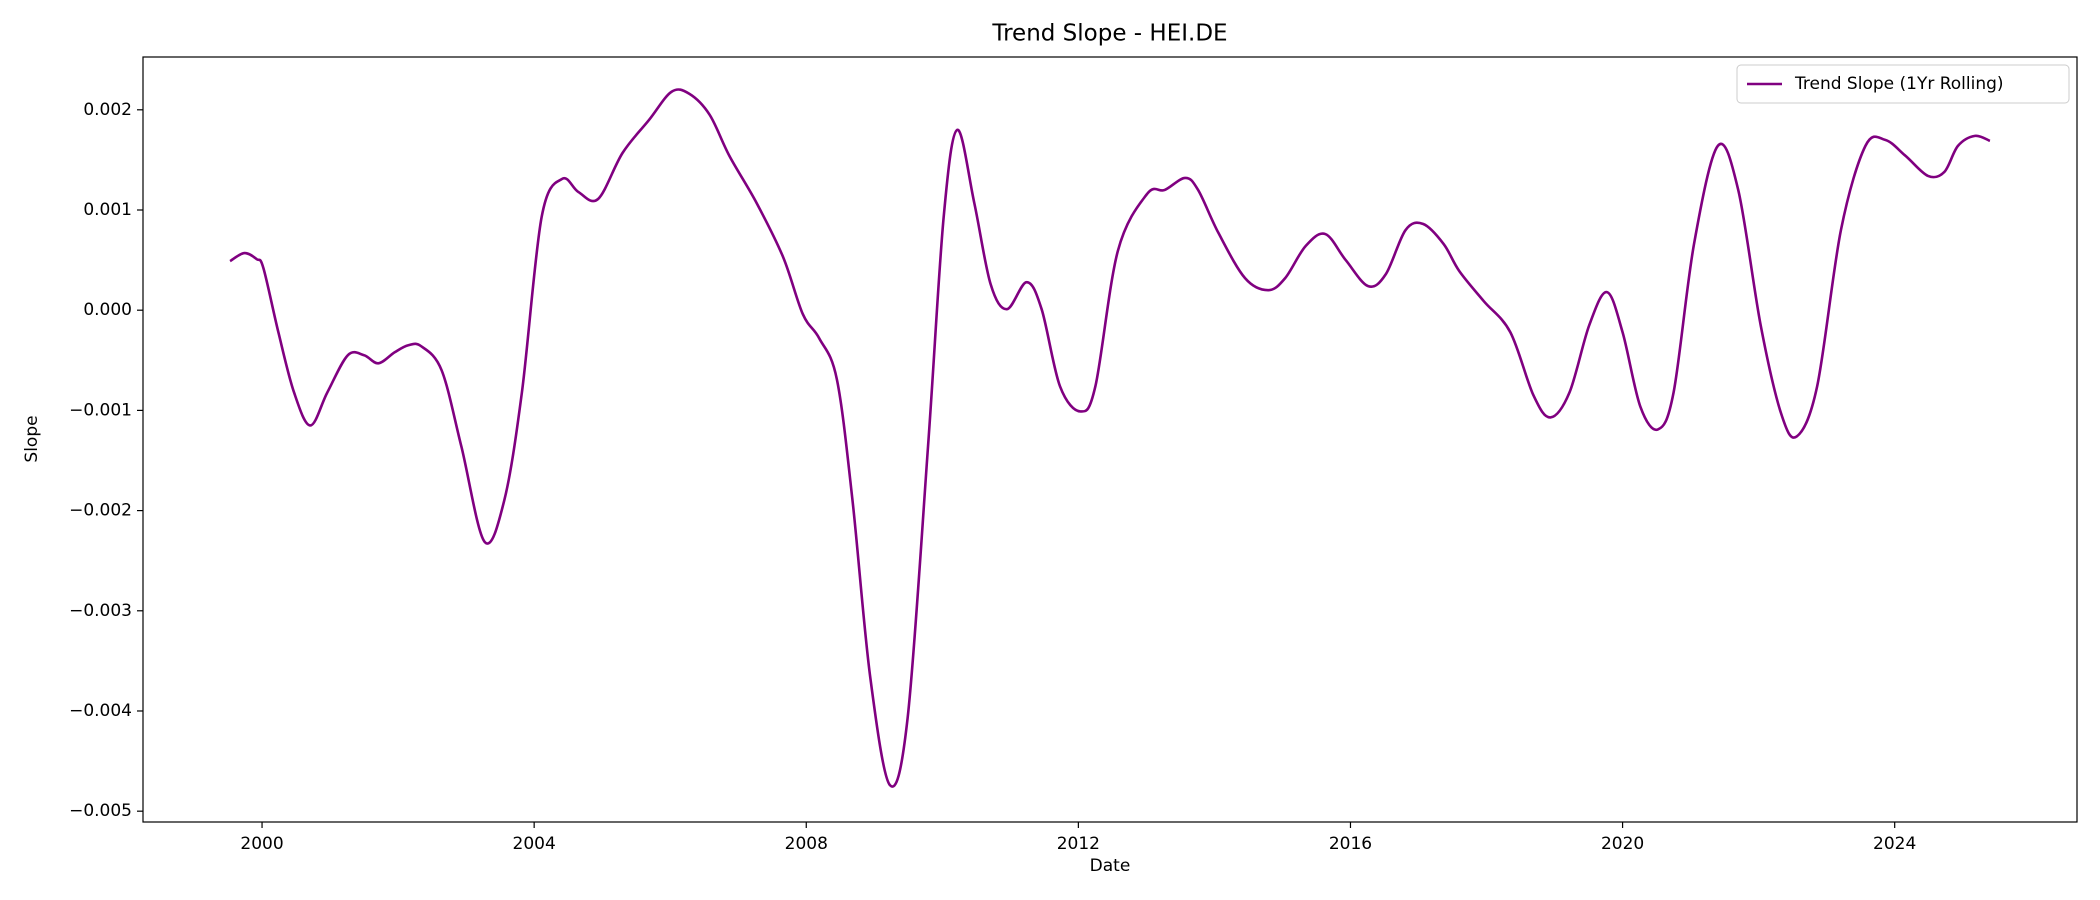  What do you see at coordinates (100, 611) in the screenshot?
I see `y-tick-label: −0.003` at bounding box center [100, 611].